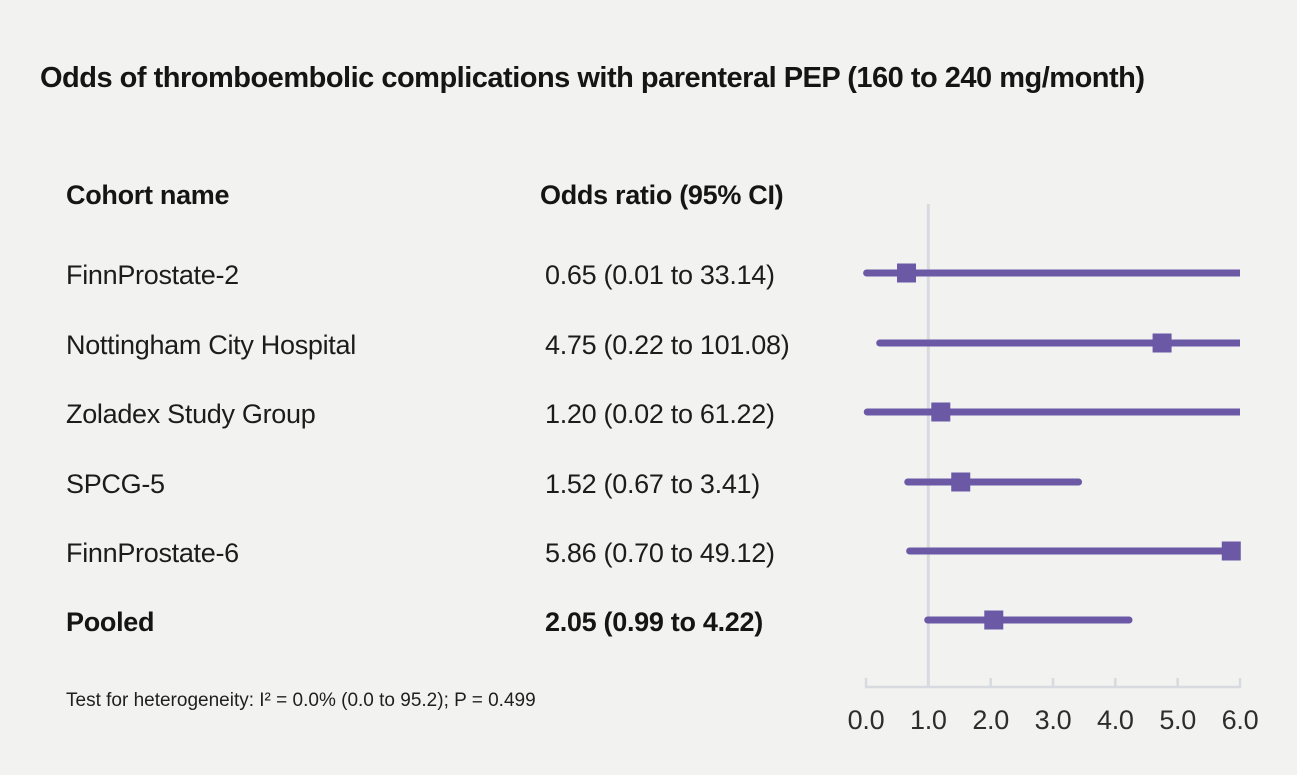  What do you see at coordinates (1115, 720) in the screenshot?
I see `x-tick-label: 4.0` at bounding box center [1115, 720].